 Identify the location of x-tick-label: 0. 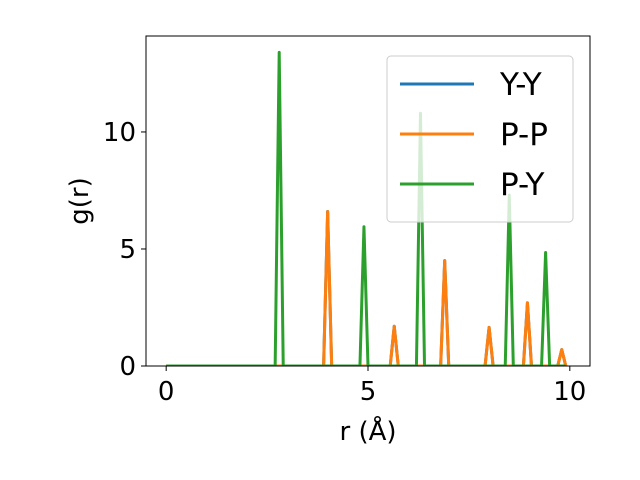
(166, 392).